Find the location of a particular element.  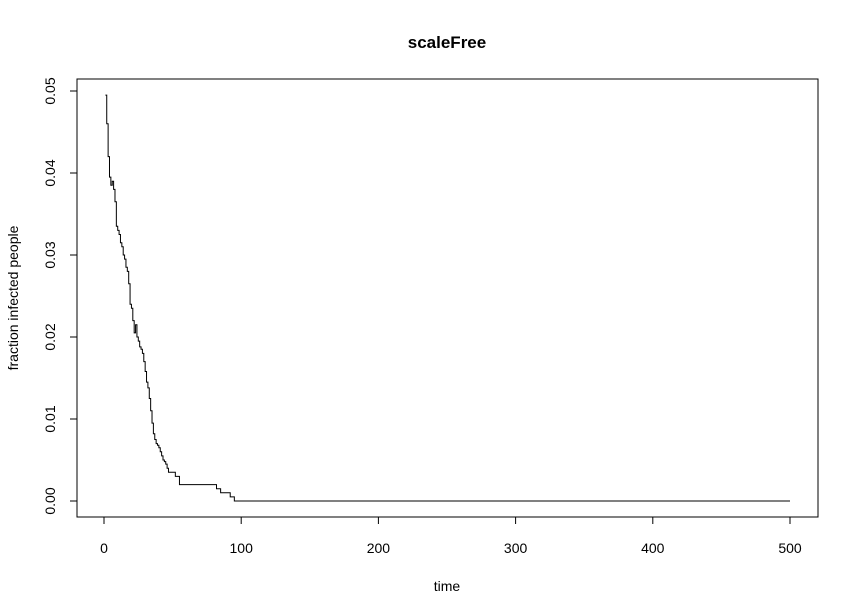

y-tick-label: 0.04 is located at coordinates (50, 172).